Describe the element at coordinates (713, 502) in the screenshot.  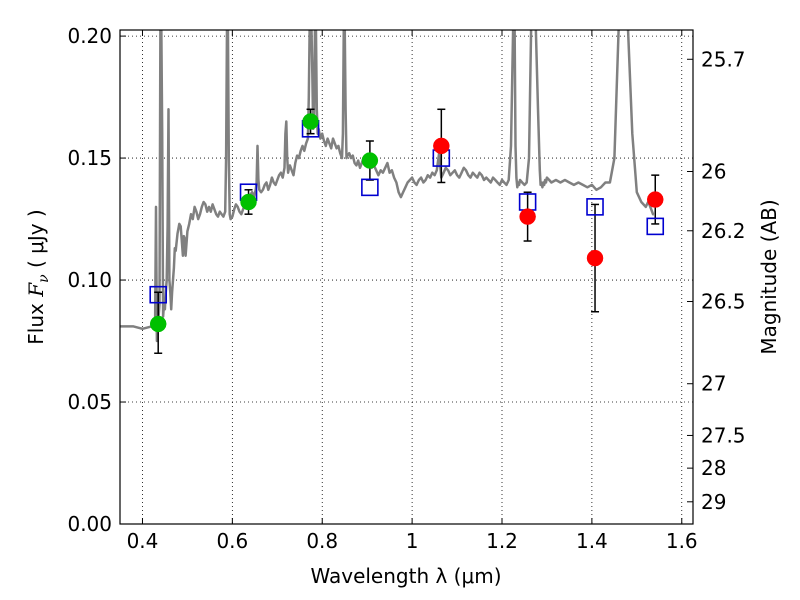
I see `y2-tick-label: 29` at that location.